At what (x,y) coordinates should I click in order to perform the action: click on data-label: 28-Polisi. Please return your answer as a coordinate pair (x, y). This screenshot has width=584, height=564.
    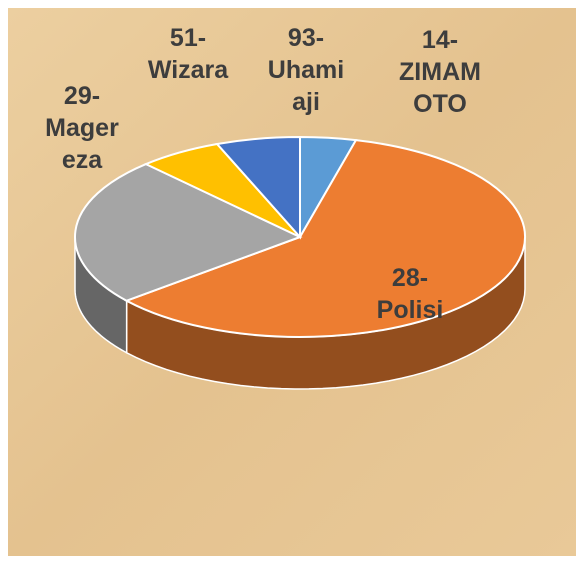
    Looking at the image, I should click on (410, 294).